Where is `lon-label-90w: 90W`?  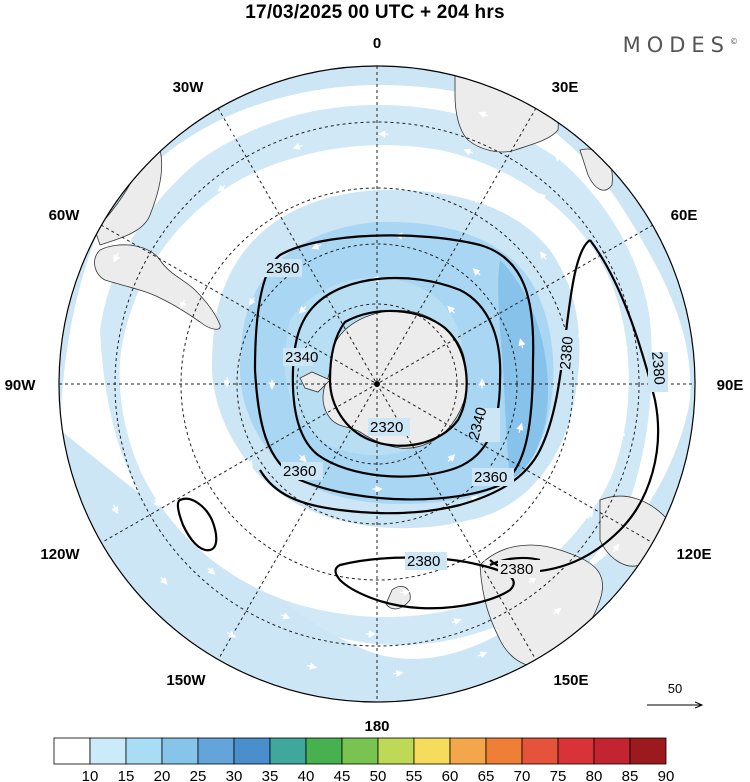 lon-label-90w: 90W is located at coordinates (21, 385).